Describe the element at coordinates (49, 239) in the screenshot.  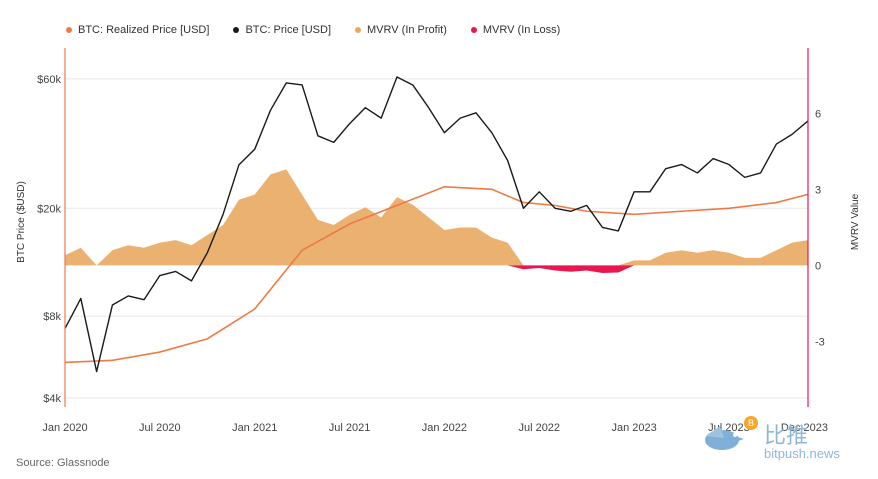
I see `y-left-ticks: $4k $8k $20k $60k` at that location.